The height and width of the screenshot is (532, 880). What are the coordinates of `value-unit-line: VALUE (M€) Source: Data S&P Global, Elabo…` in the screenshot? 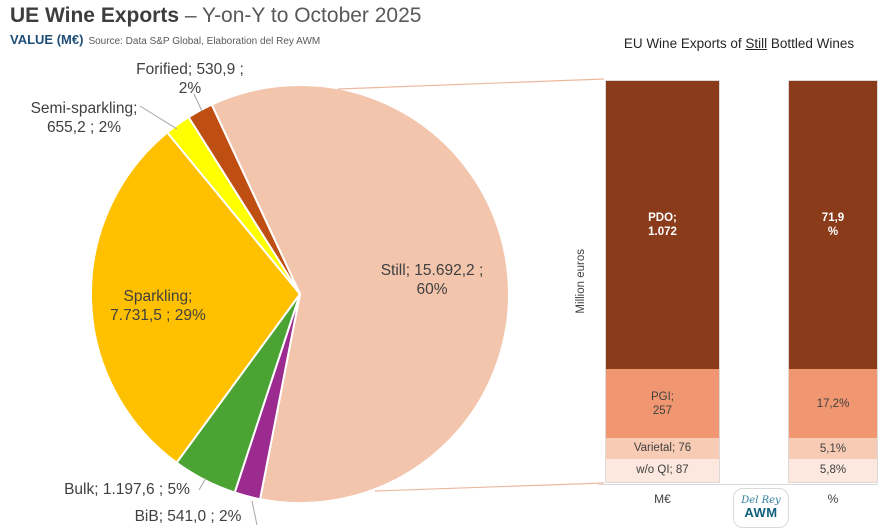 It's located at (165, 40).